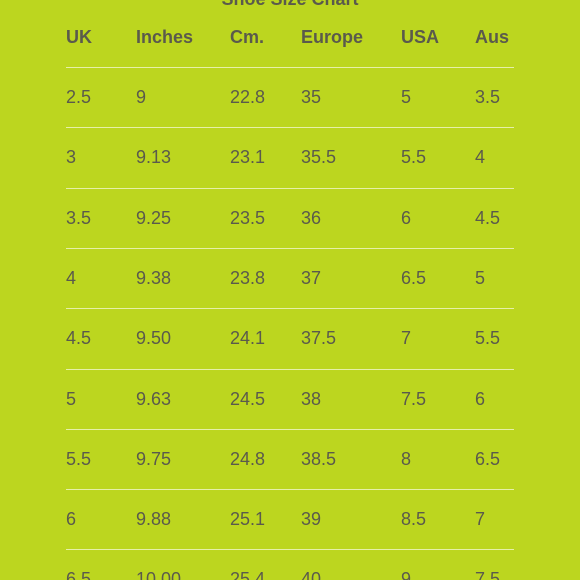 This screenshot has width=580, height=580. What do you see at coordinates (154, 458) in the screenshot?
I see `cell-inches: 9.75` at bounding box center [154, 458].